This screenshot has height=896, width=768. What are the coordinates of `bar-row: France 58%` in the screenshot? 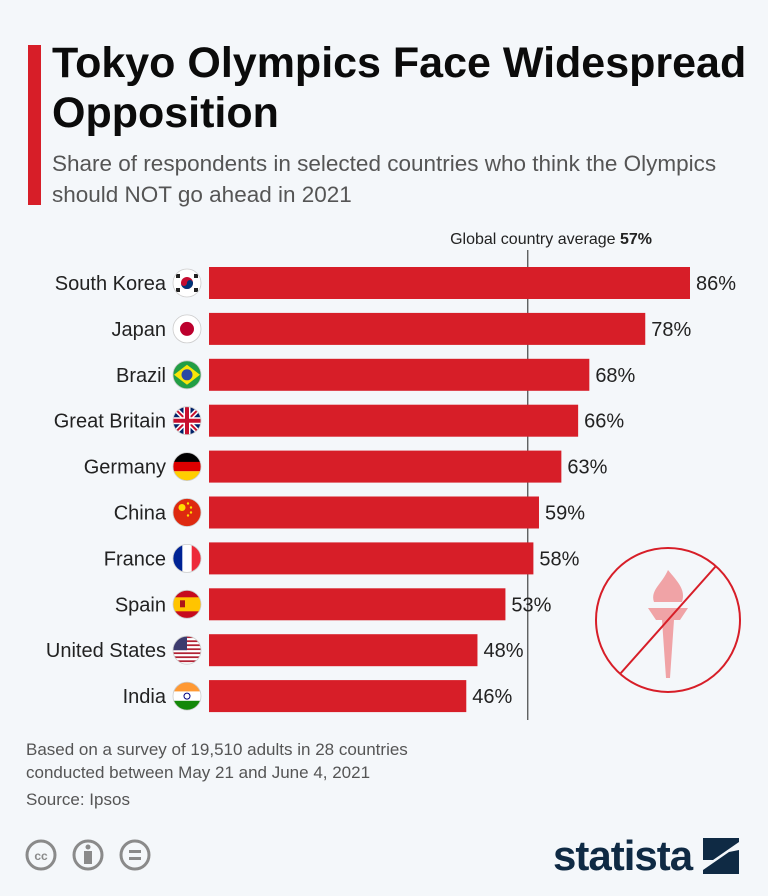 It's located at (342, 558).